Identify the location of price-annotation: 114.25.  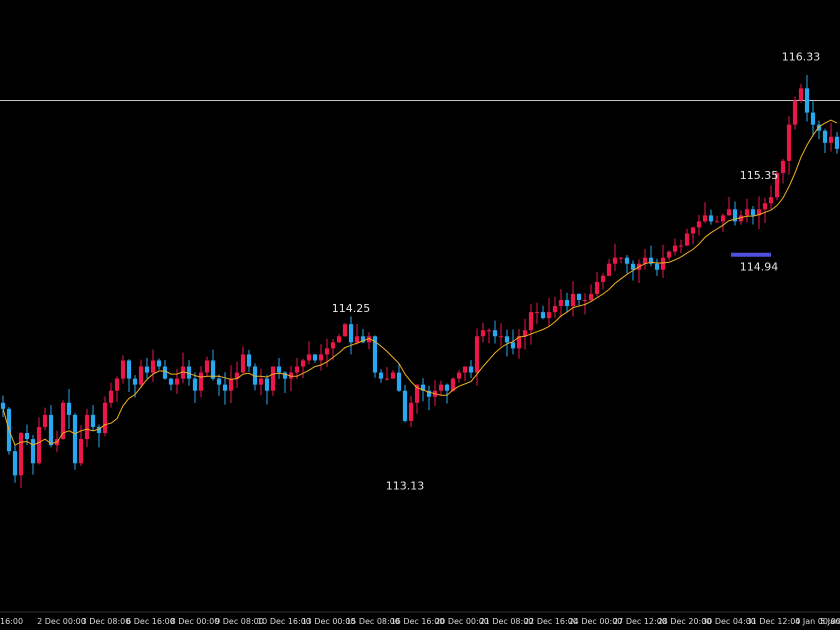
(351, 308).